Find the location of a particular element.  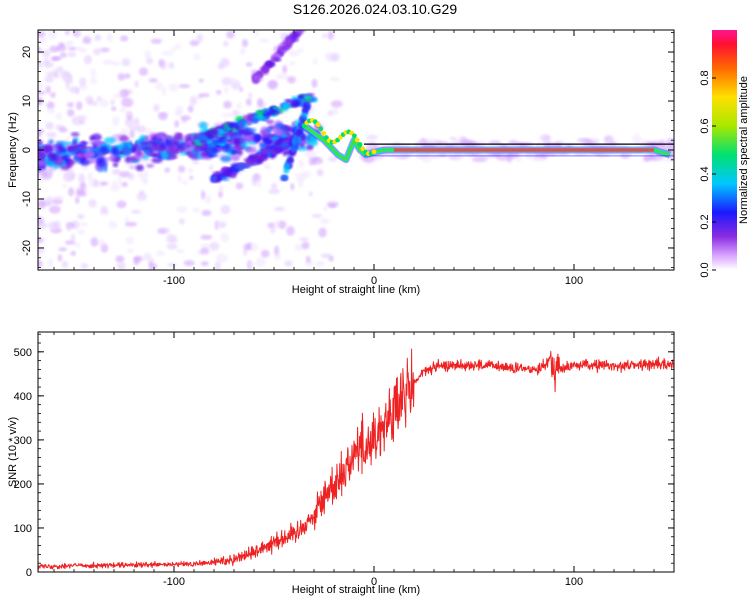

colorbar-tick-label: 0.2 is located at coordinates (705, 221).